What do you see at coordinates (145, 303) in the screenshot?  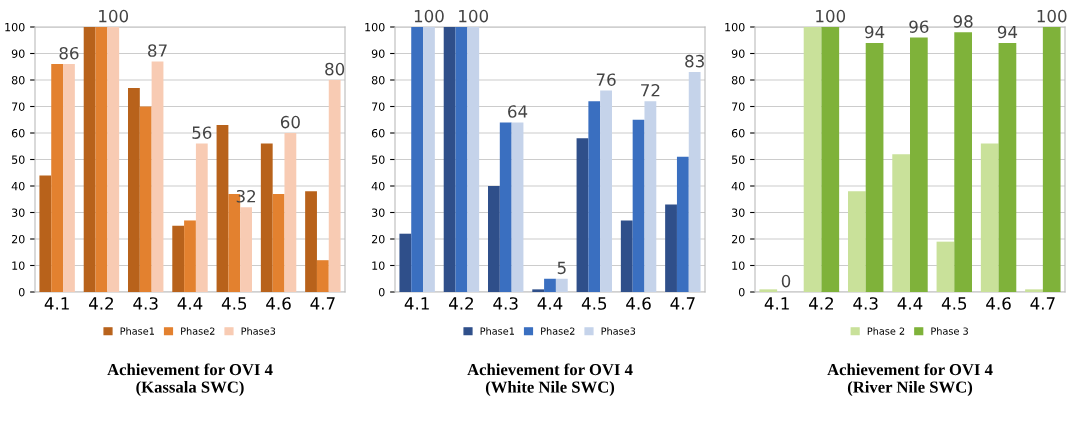 I see `x-tick-label: 4.3` at bounding box center [145, 303].